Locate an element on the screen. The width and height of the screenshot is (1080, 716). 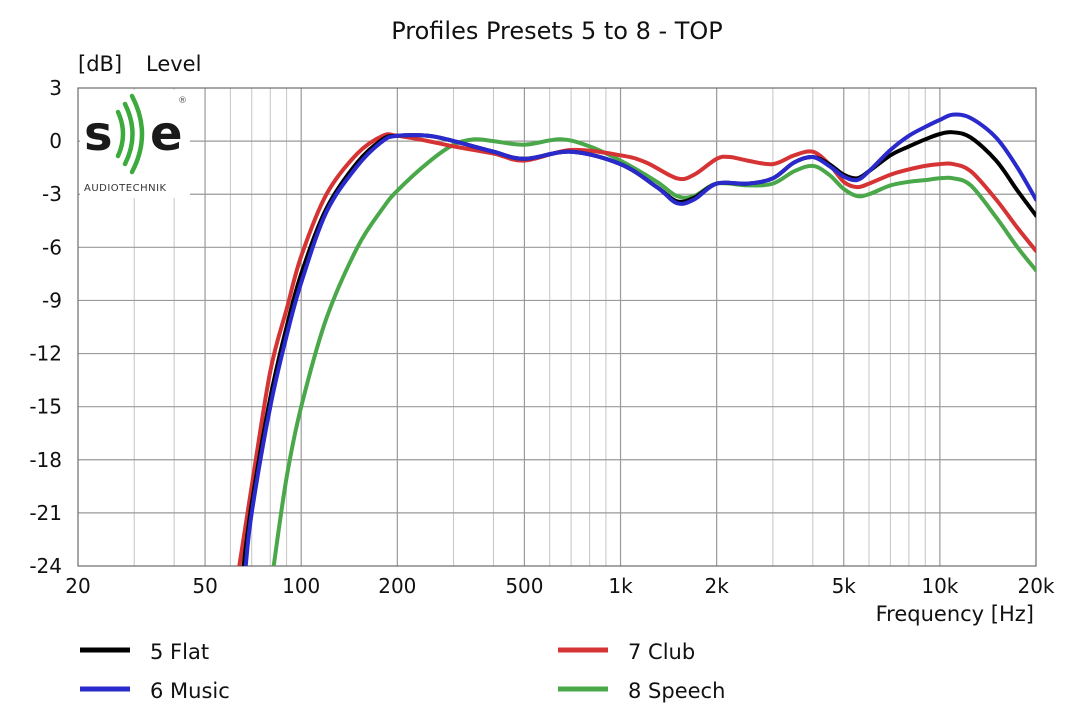
chart-title: Profiles Presets 5 to 8 - TOP is located at coordinates (557, 31).